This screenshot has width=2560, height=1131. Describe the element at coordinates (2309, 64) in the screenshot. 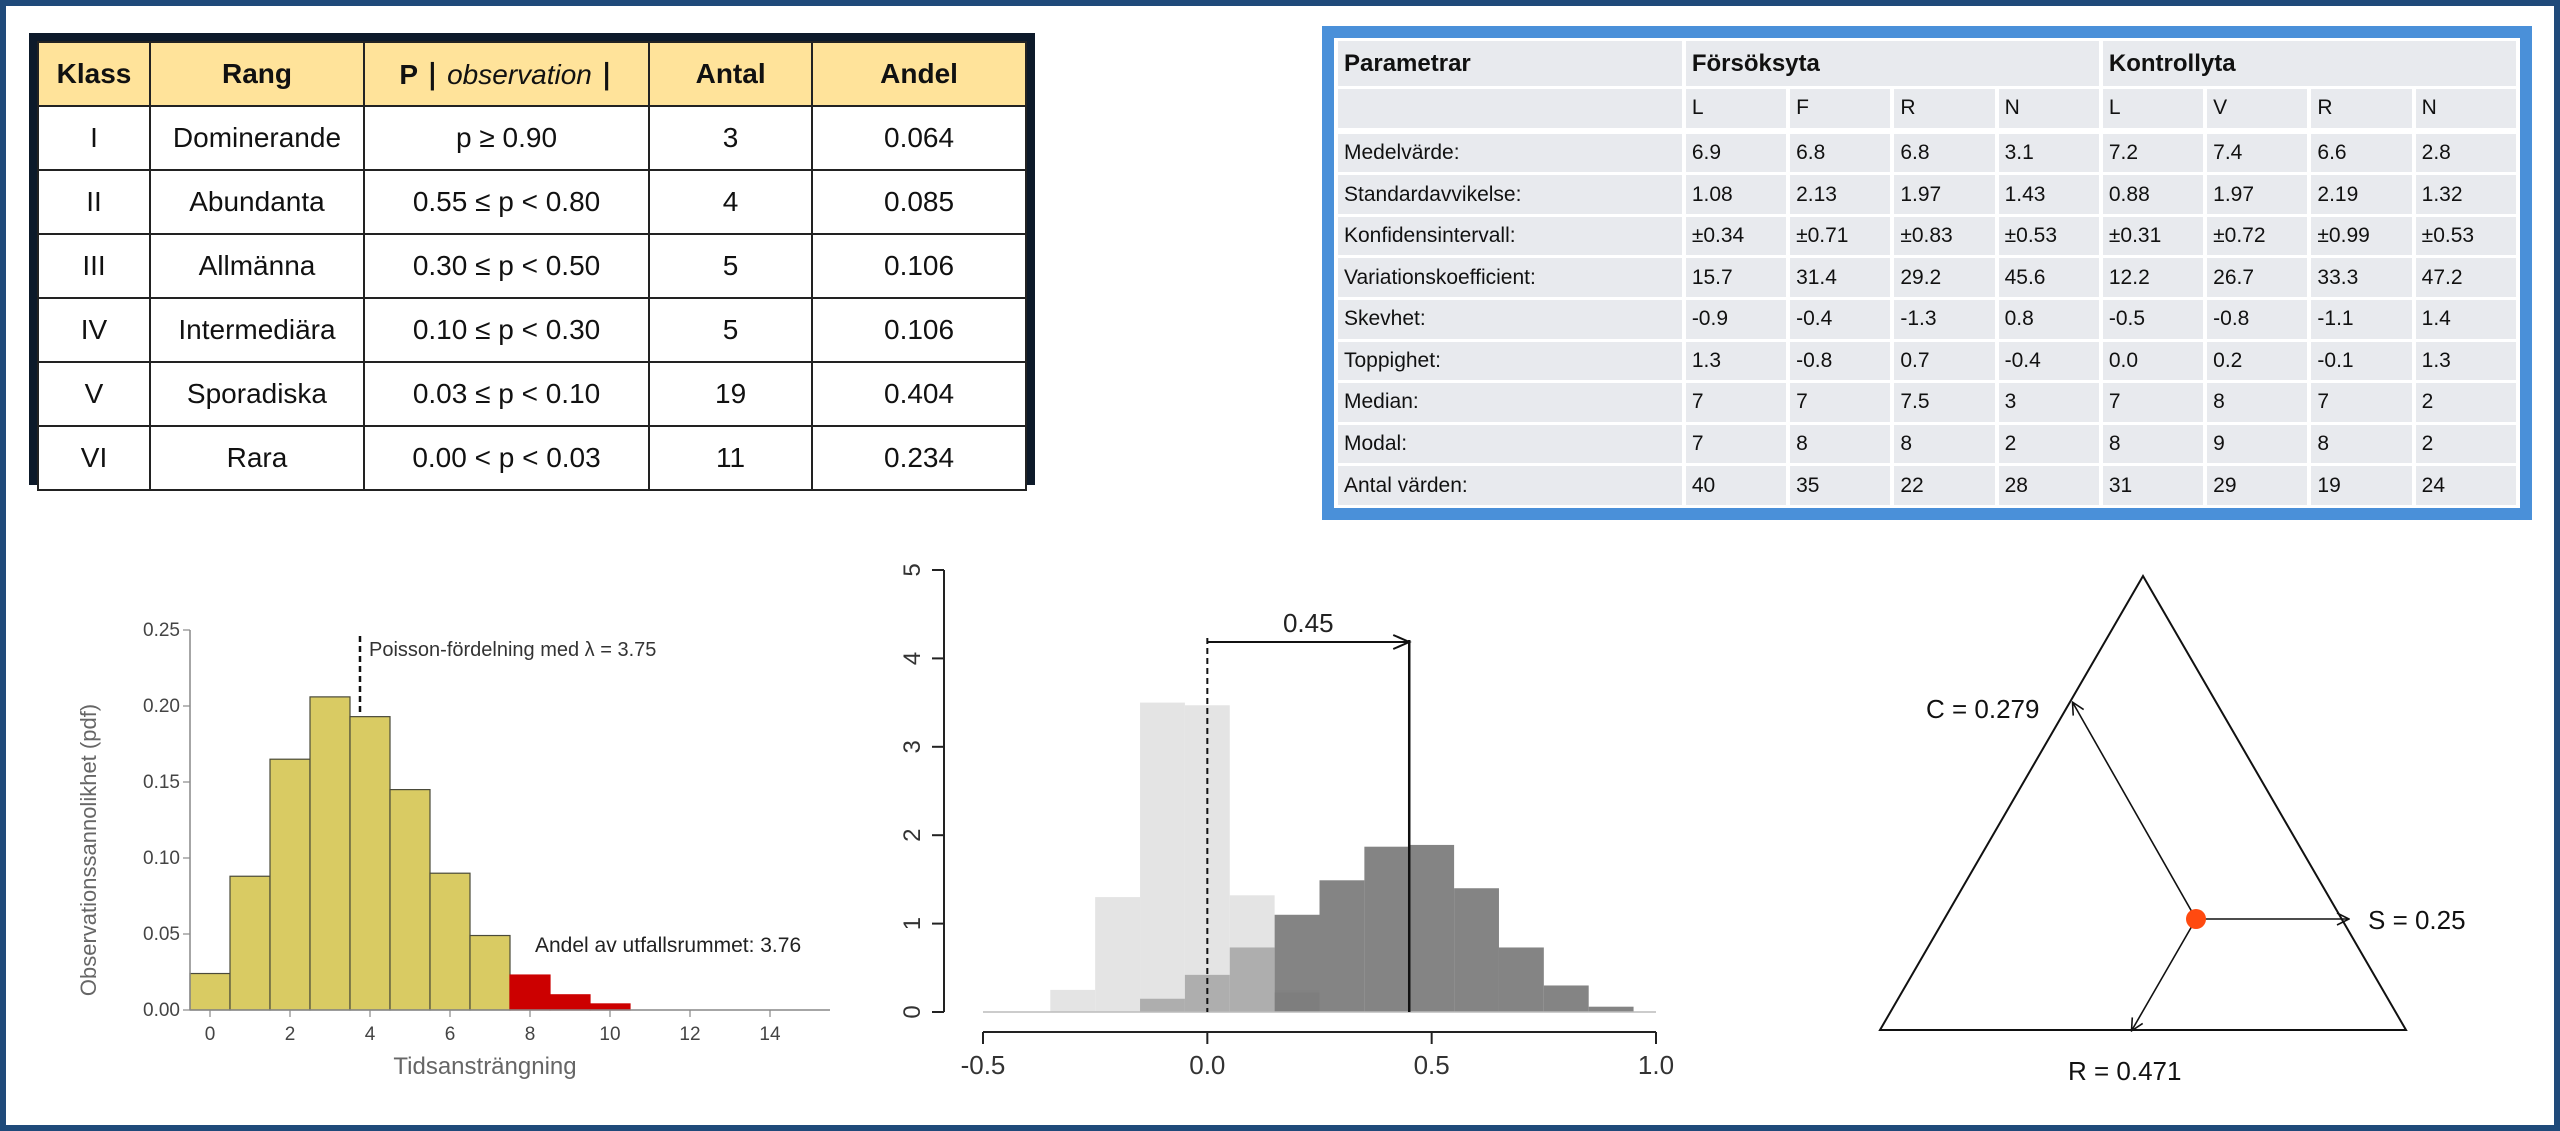

I see `header-kontrollyta: Kontrollyta` at that location.